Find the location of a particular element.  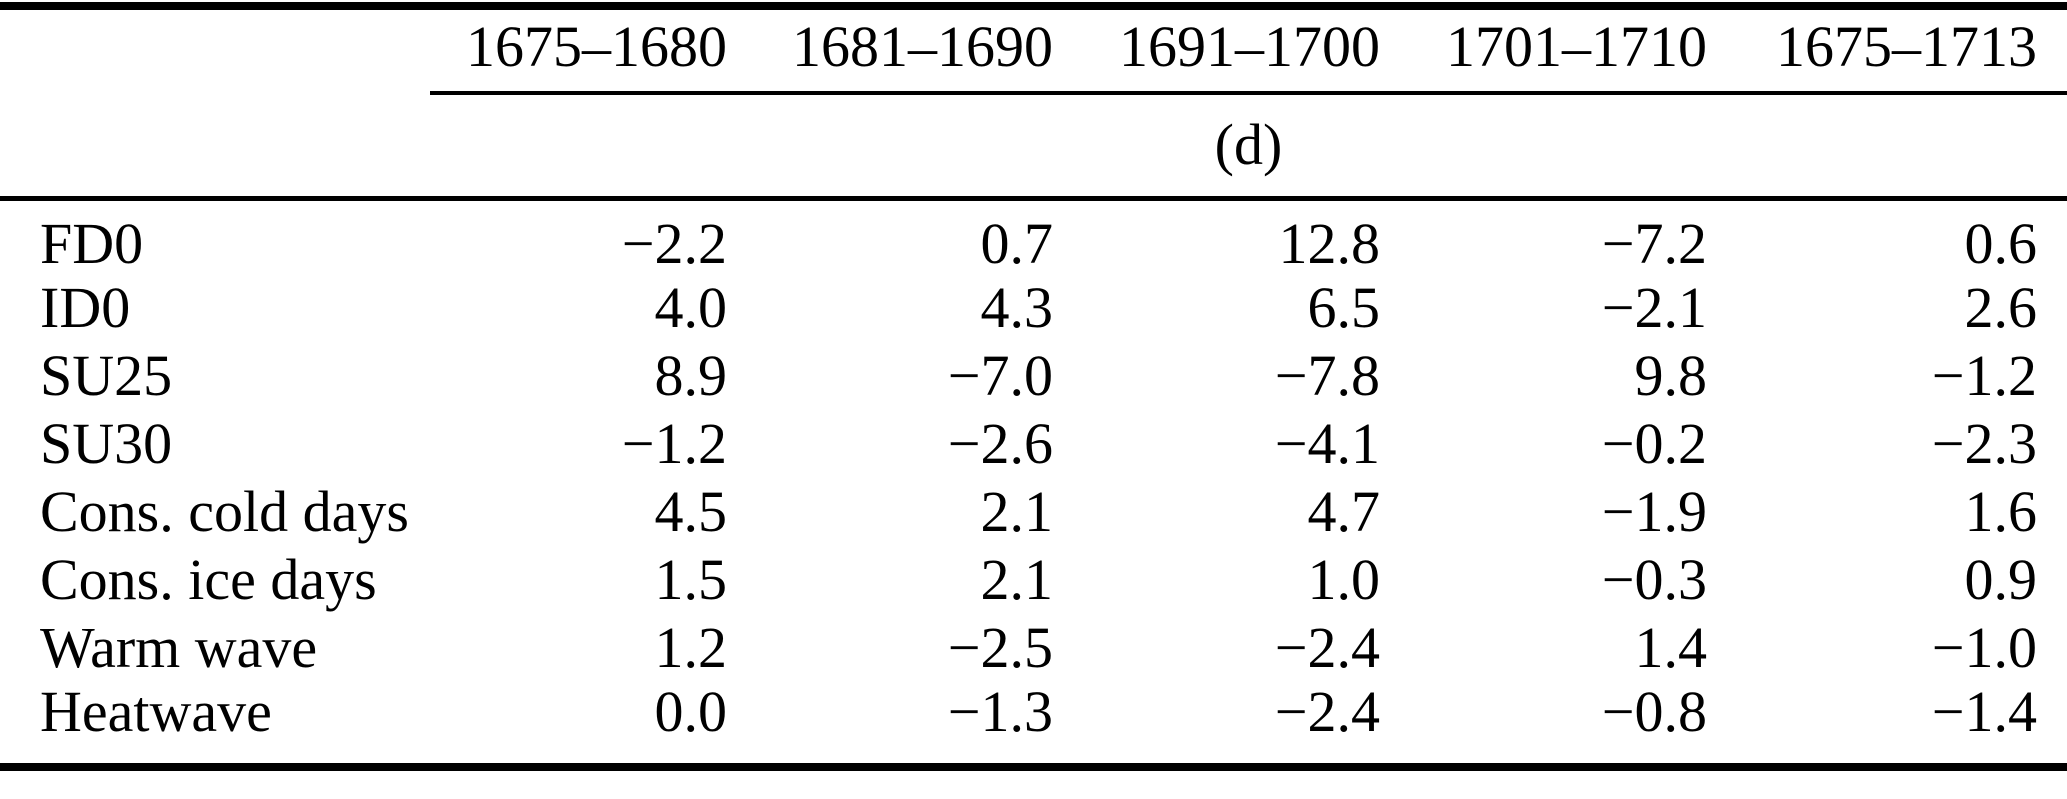

cell-value: −0.3 is located at coordinates (1654, 579).